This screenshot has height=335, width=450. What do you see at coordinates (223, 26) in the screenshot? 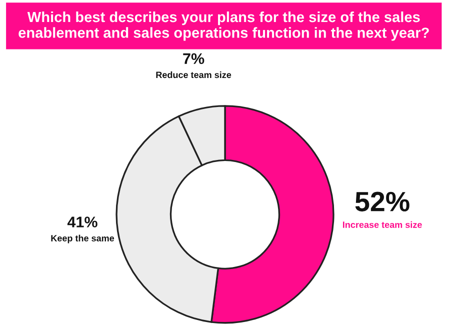
I see `chart-title: Which best describes your plans for the size of the sales enablement and sales operations function in the next year?` at bounding box center [223, 26].